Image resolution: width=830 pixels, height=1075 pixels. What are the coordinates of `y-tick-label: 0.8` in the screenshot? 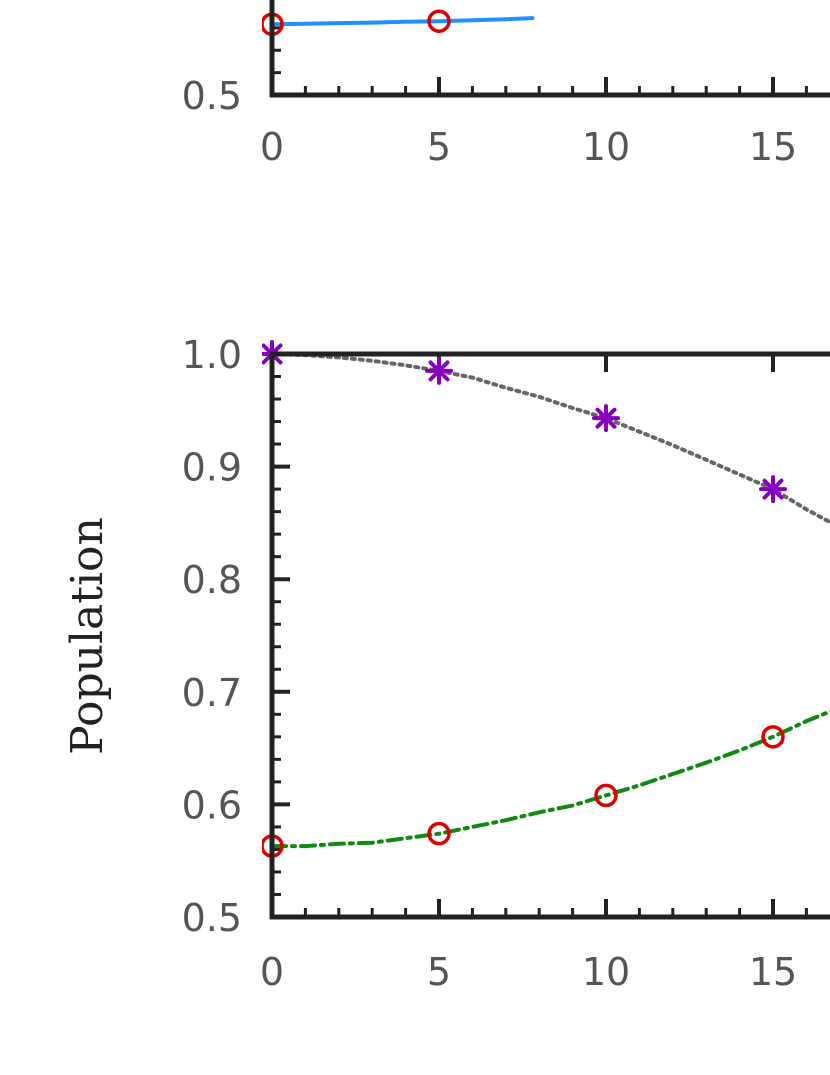 It's located at (212, 580).